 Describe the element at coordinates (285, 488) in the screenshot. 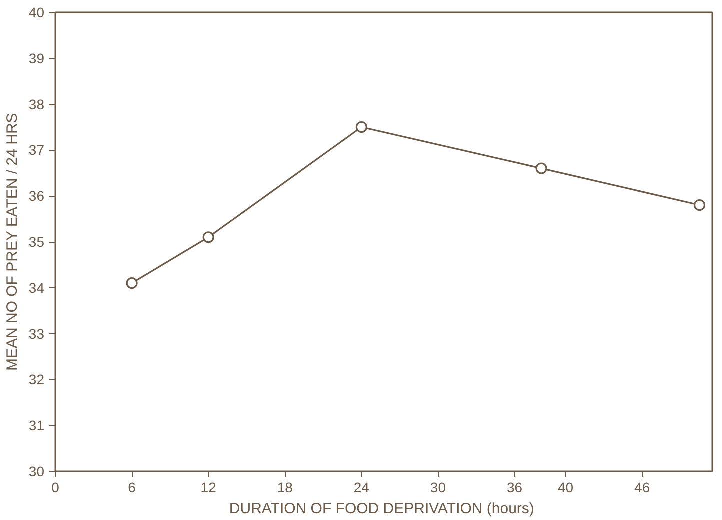

I see `x-tick-label: 18` at that location.